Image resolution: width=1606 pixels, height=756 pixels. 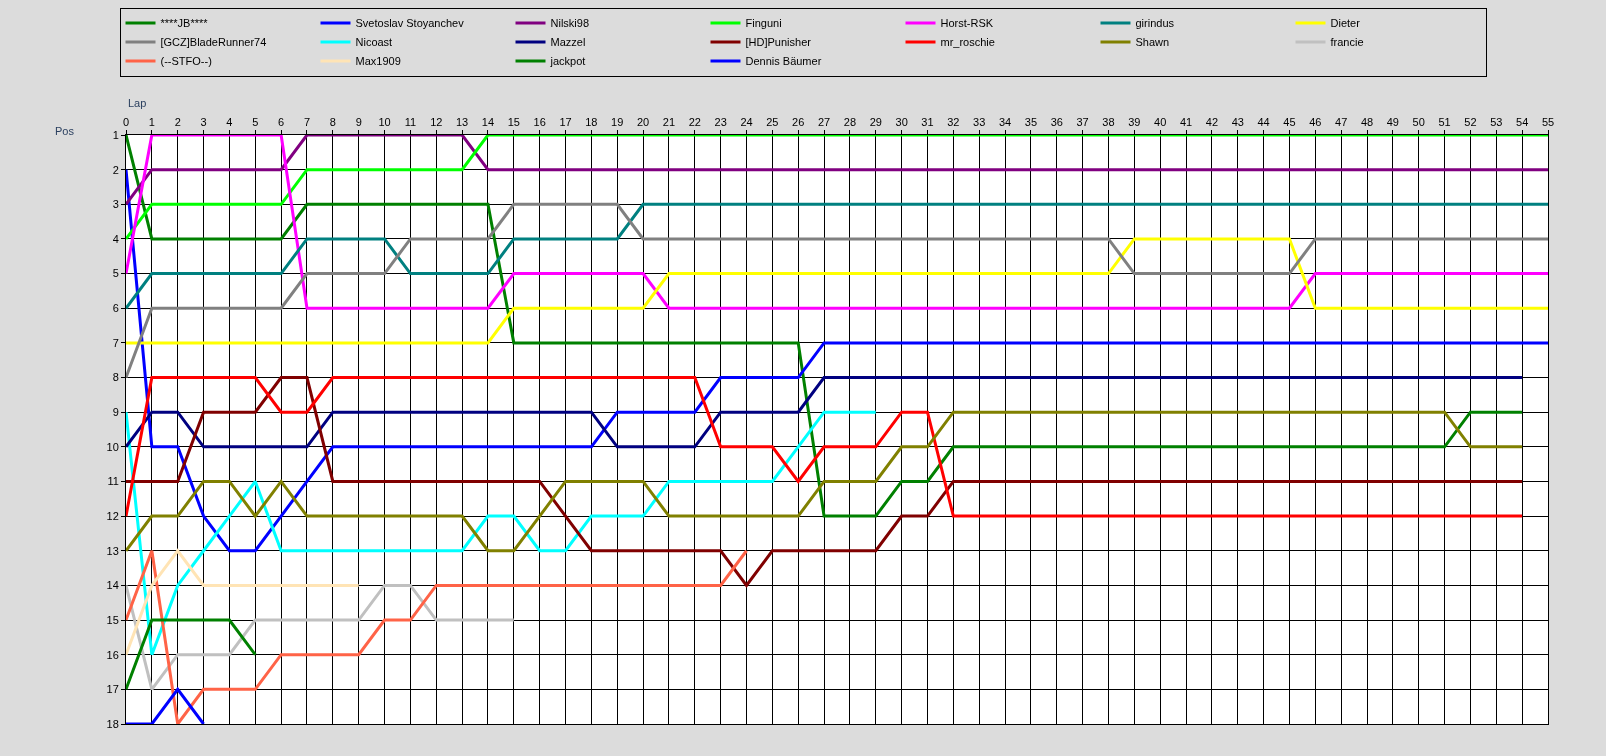 I want to click on x-tick-label: 24, so click(x=746, y=121).